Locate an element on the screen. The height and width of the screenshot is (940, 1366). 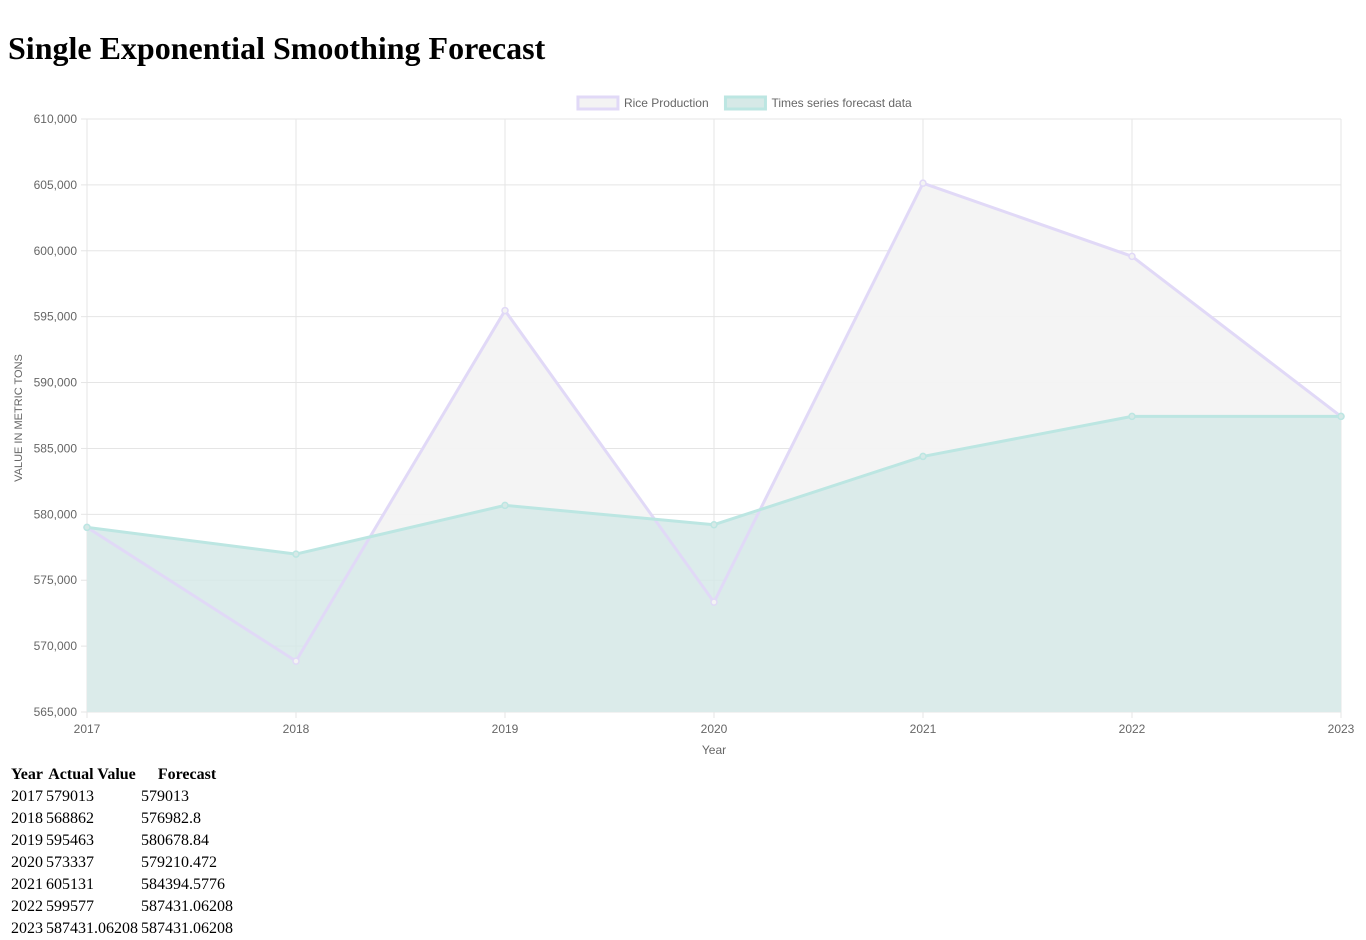
y-tick-label: 590,000 is located at coordinates (56, 383).